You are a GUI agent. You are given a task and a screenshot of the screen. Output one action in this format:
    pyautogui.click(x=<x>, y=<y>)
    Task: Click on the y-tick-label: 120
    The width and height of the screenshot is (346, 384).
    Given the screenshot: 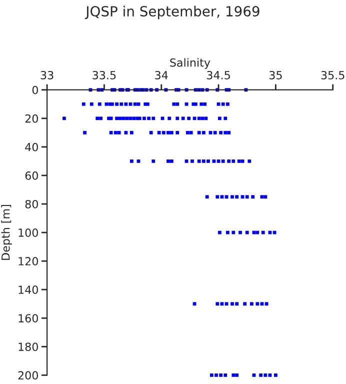 What is the action you would take?
    pyautogui.click(x=28, y=261)
    